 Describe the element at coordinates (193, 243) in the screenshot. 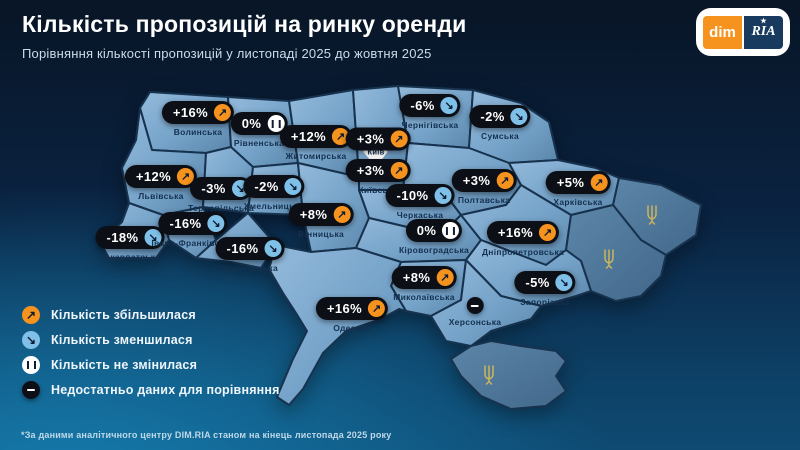

I see `region-label: Івано-Франківська` at that location.